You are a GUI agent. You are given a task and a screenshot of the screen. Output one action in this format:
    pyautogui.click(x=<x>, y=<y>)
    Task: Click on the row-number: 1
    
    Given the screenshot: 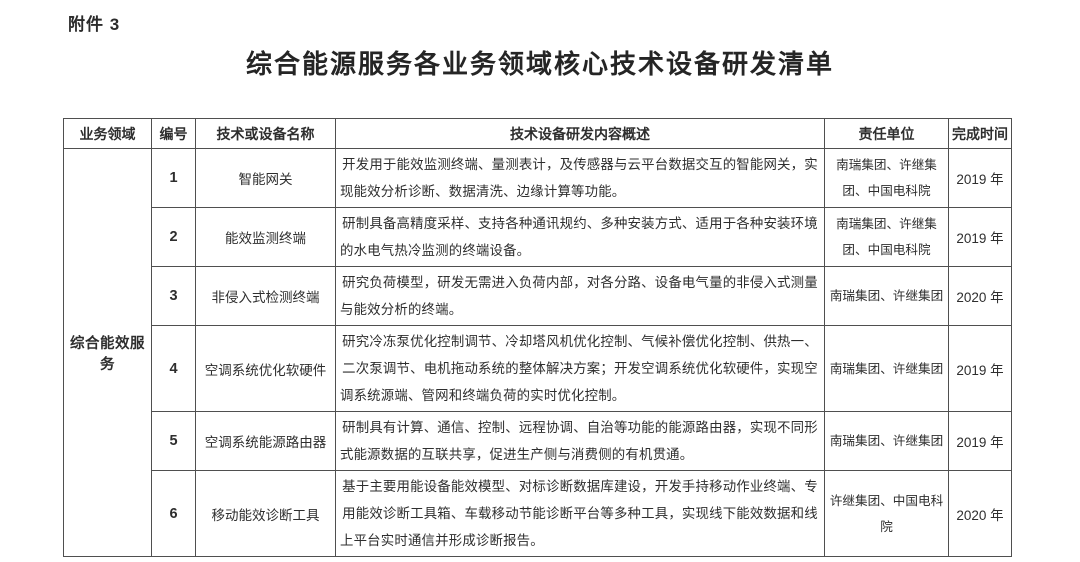 What is the action you would take?
    pyautogui.click(x=173, y=178)
    